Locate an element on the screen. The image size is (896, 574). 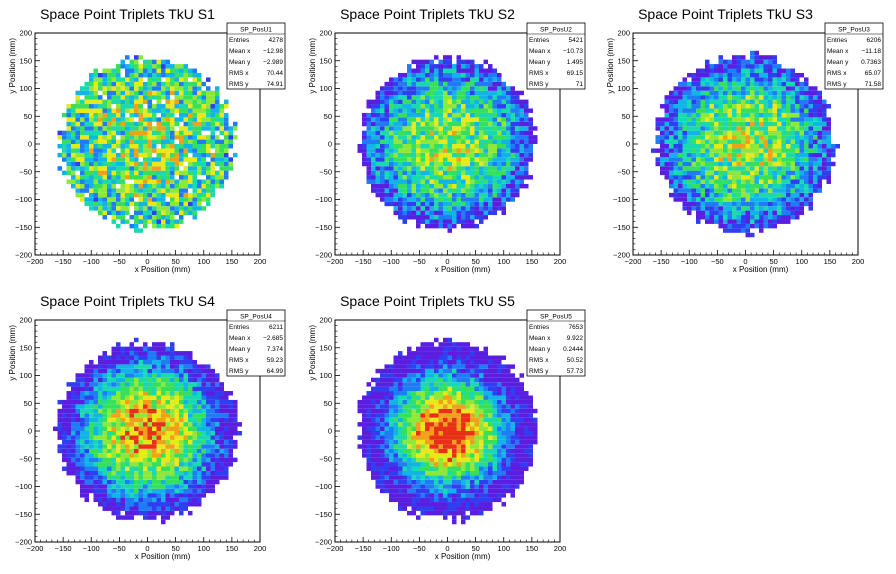
stats-value: 6206 is located at coordinates (874, 40).